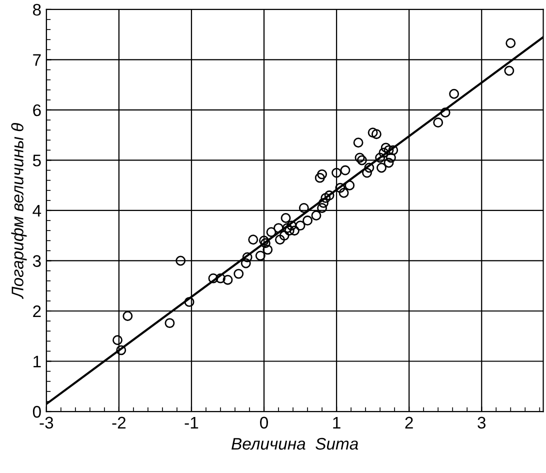  I want to click on x-axis-title: Величина Suma, so click(295, 444).